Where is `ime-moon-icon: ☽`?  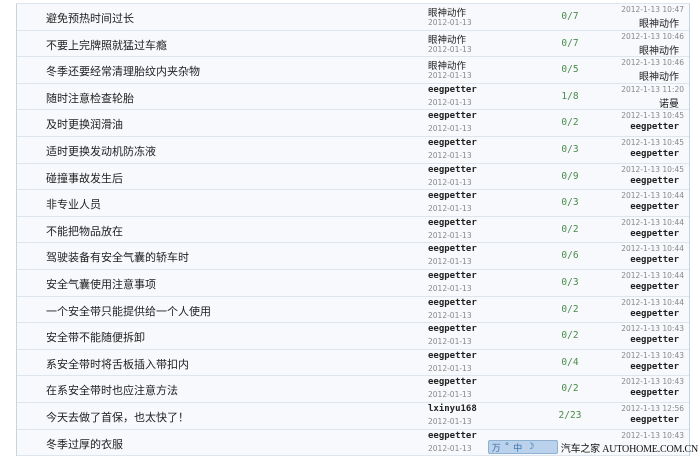
ime-moon-icon: ☽ is located at coordinates (530, 447).